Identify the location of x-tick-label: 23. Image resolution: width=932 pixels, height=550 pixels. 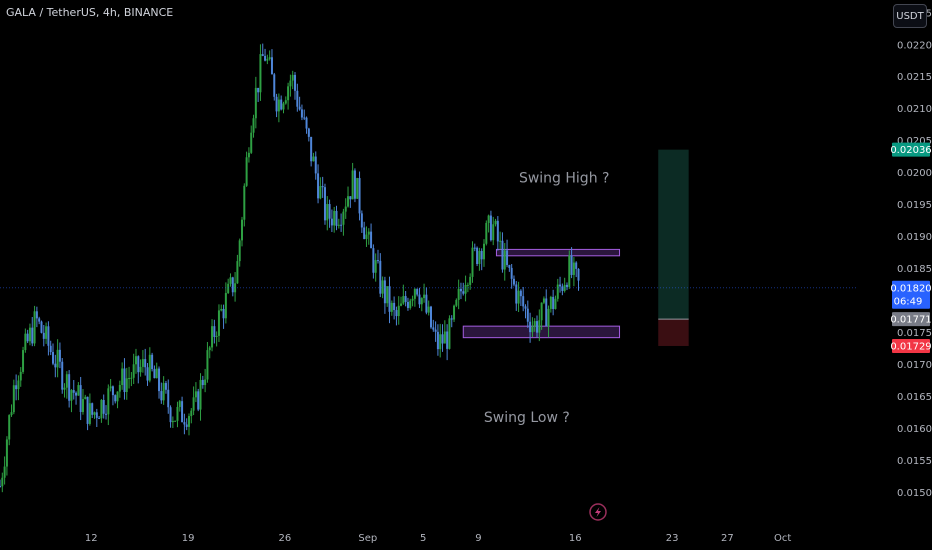
(672, 538).